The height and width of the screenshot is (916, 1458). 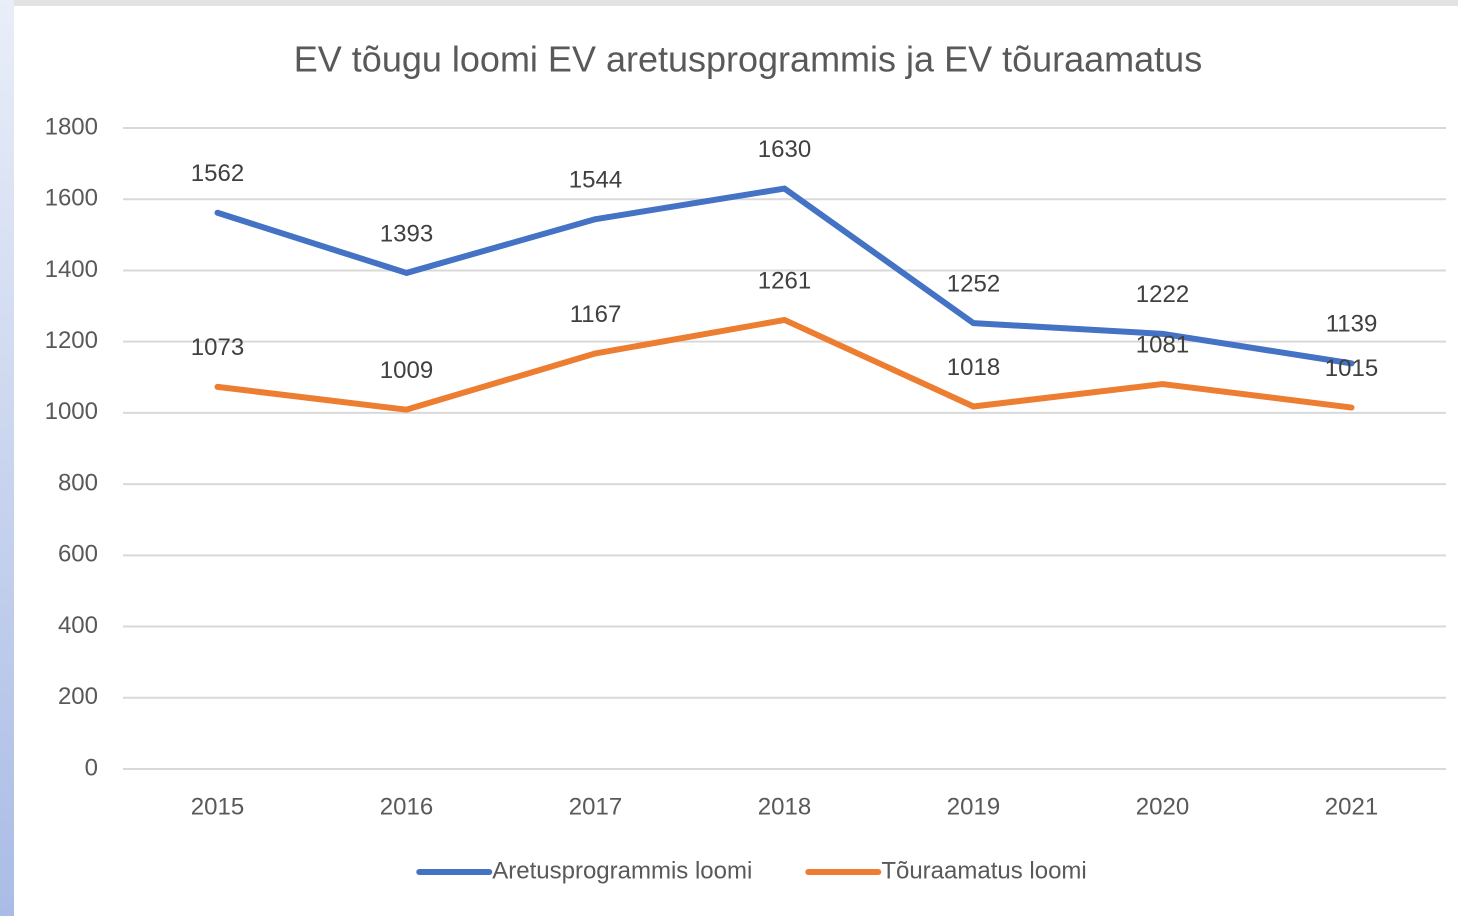 I want to click on frame-strip, so click(x=7, y=458).